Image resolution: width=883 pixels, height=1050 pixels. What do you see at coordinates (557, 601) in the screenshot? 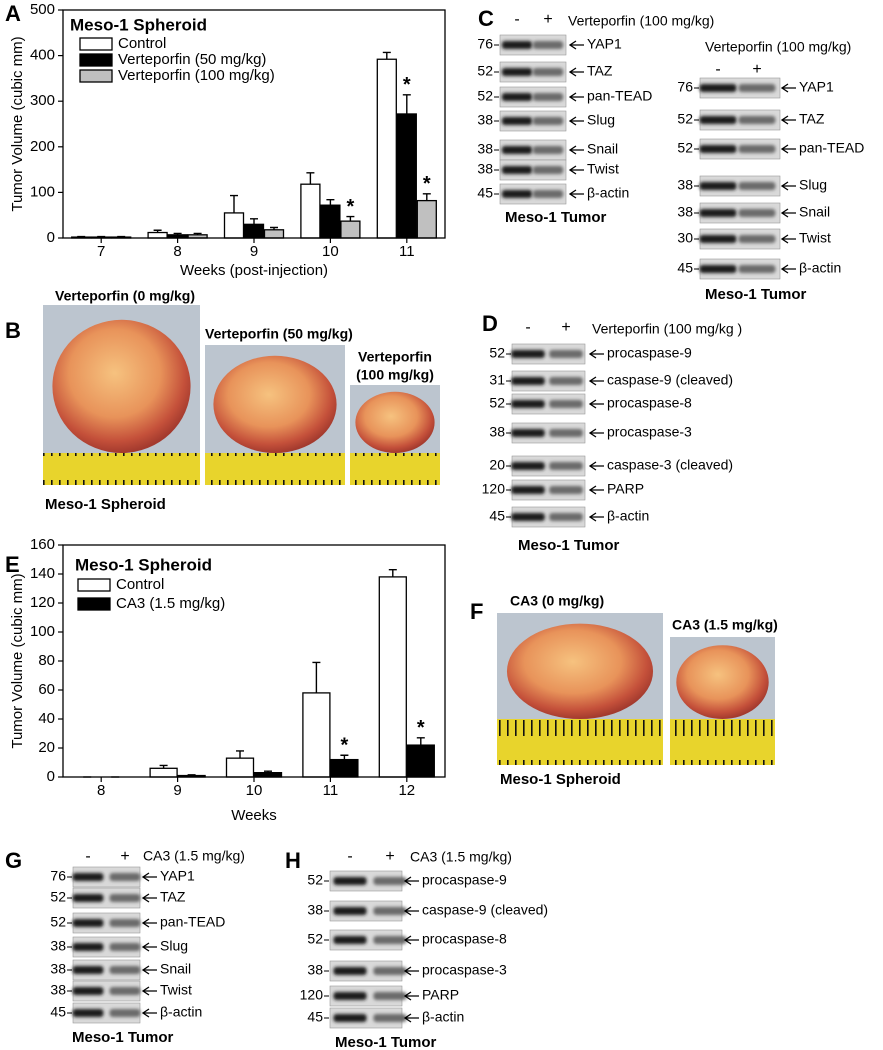
I see `photo-label: CA3 (0 mg/kg)` at bounding box center [557, 601].